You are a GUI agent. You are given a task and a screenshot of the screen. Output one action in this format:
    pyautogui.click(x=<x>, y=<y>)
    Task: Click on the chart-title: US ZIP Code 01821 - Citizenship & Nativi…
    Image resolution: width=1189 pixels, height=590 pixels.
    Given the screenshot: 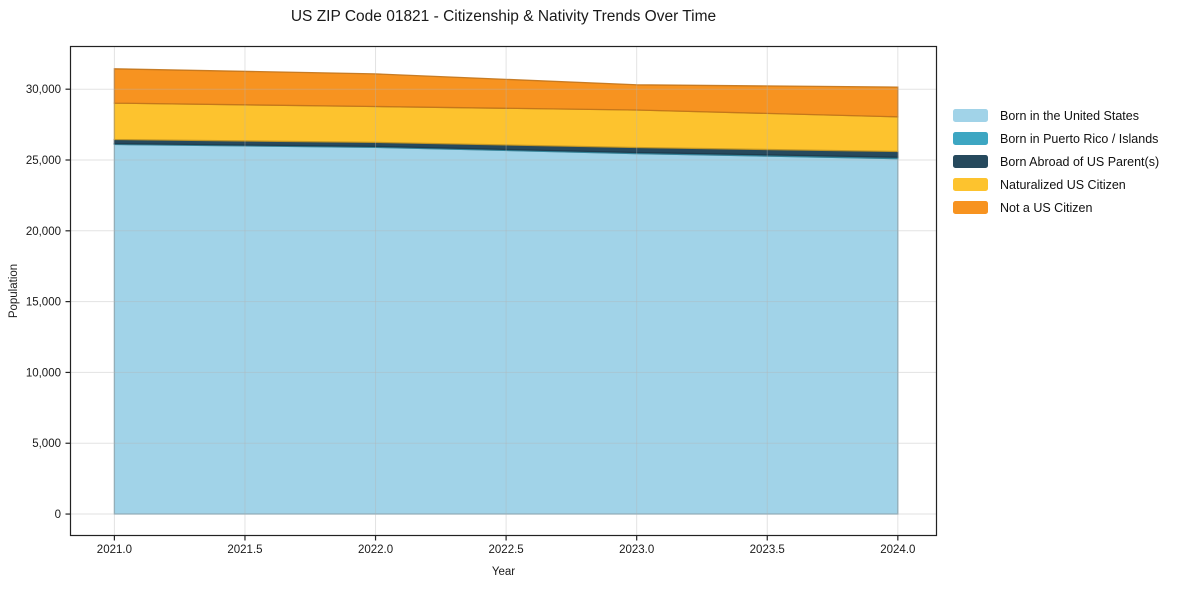 What is the action you would take?
    pyautogui.click(x=503, y=16)
    